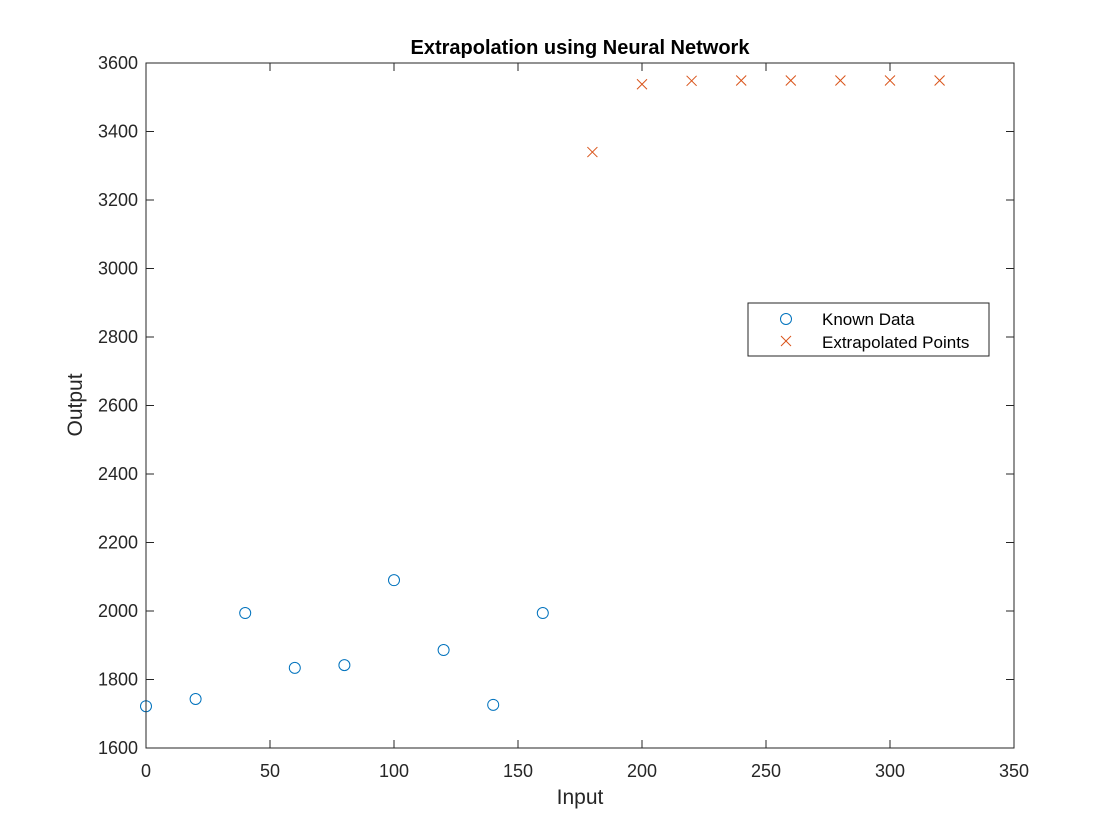 This screenshot has height=840, width=1120. I want to click on y-tick-label: 1600, so click(118, 748).